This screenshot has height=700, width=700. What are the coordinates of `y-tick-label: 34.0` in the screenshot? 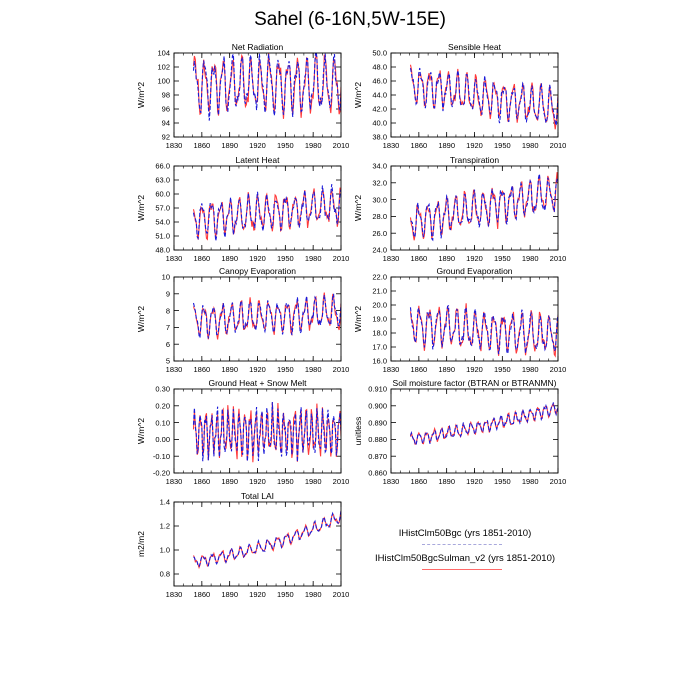 It's located at (379, 166).